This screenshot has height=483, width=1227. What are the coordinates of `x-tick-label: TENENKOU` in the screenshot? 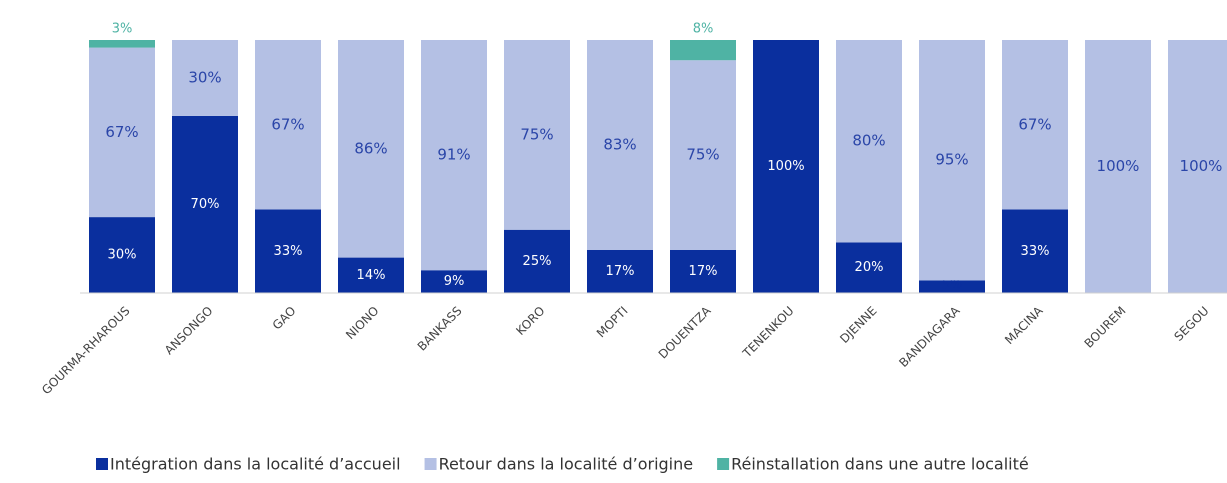 It's located at (767, 332).